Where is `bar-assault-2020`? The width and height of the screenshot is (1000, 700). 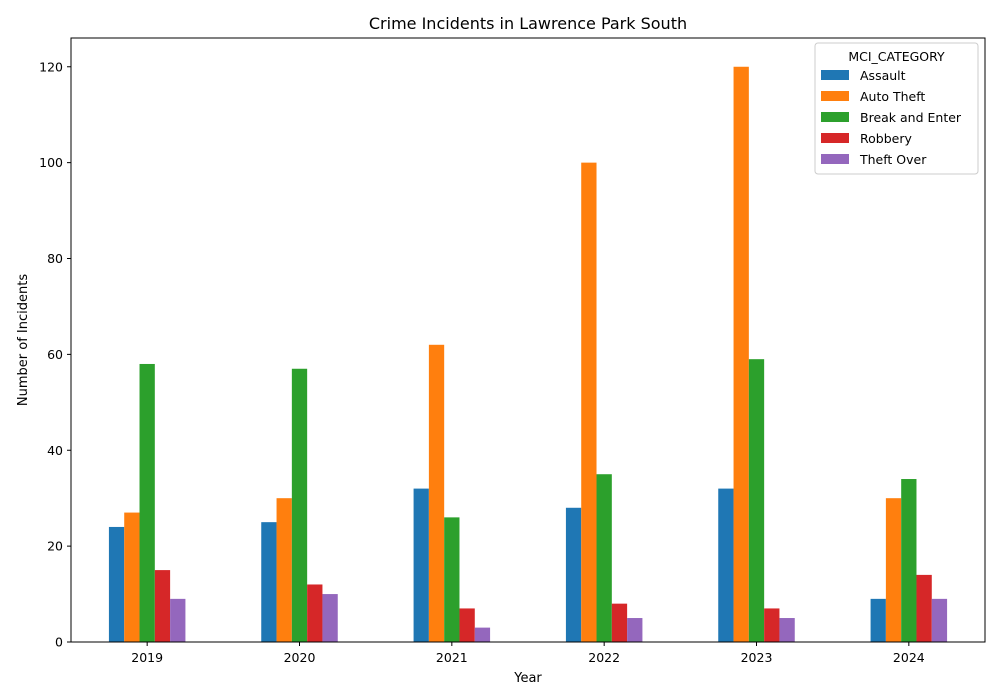 bar-assault-2020 is located at coordinates (269, 582).